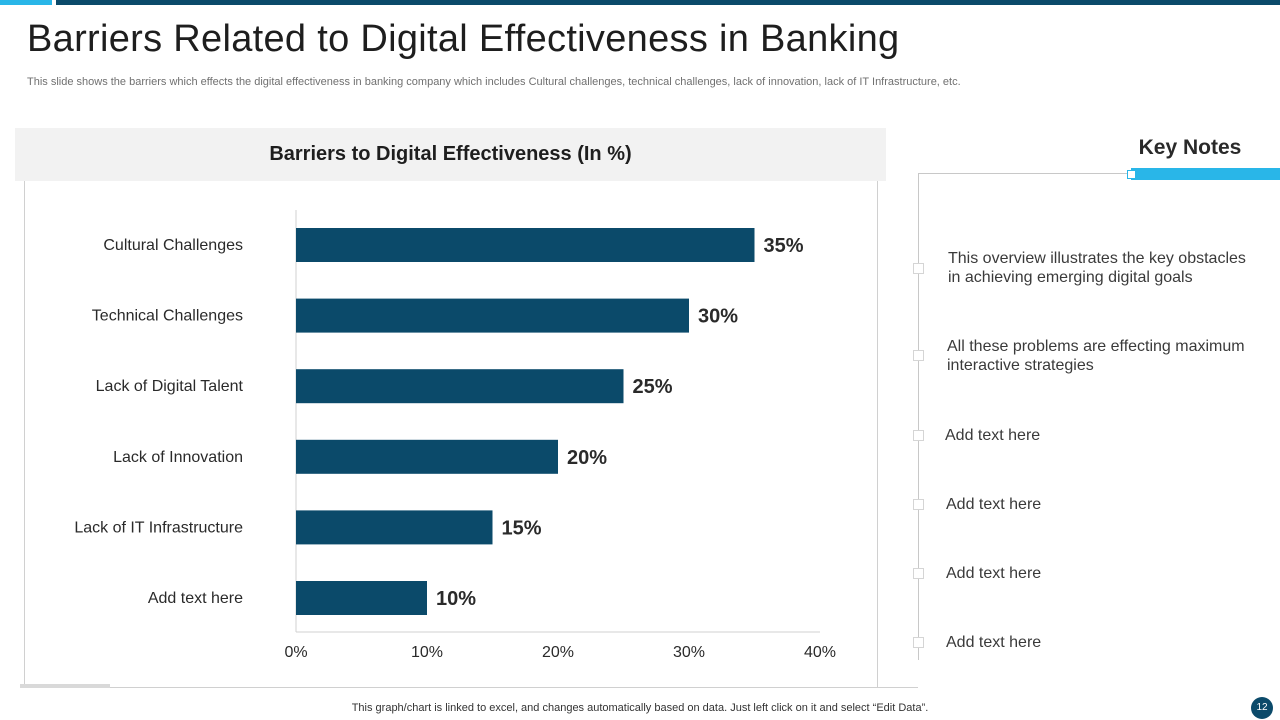 The image size is (1280, 720). What do you see at coordinates (456, 599) in the screenshot?
I see `data-label: 10%` at bounding box center [456, 599].